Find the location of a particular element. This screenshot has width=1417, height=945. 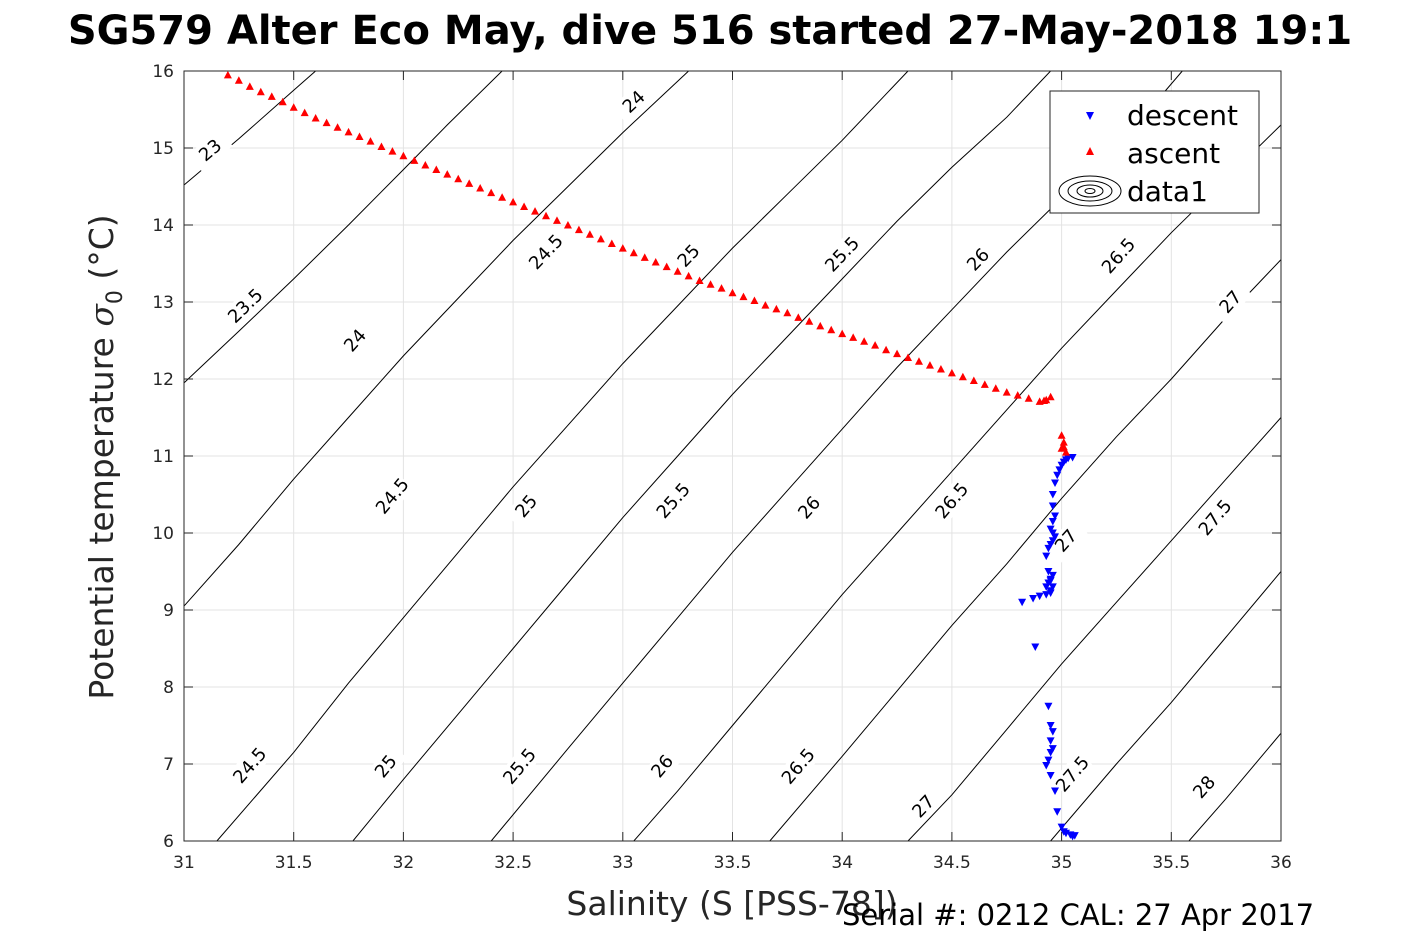

legend: descent ascent data1 is located at coordinates (1154, 152).